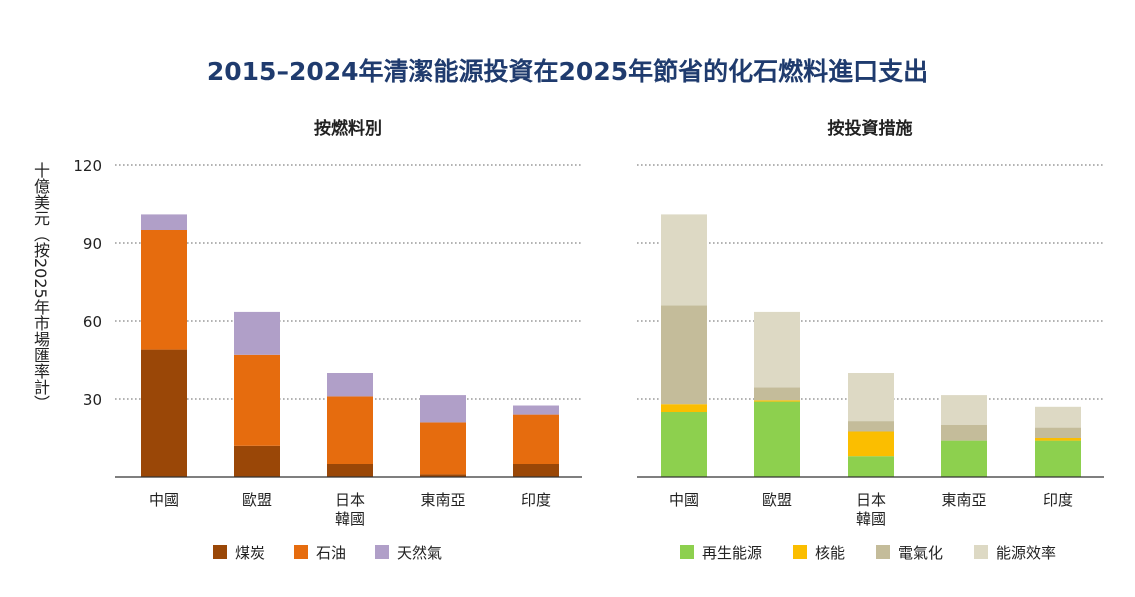 This screenshot has height=597, width=1135. Describe the element at coordinates (830, 553) in the screenshot. I see `legend-label-nuclear: 核能` at that location.